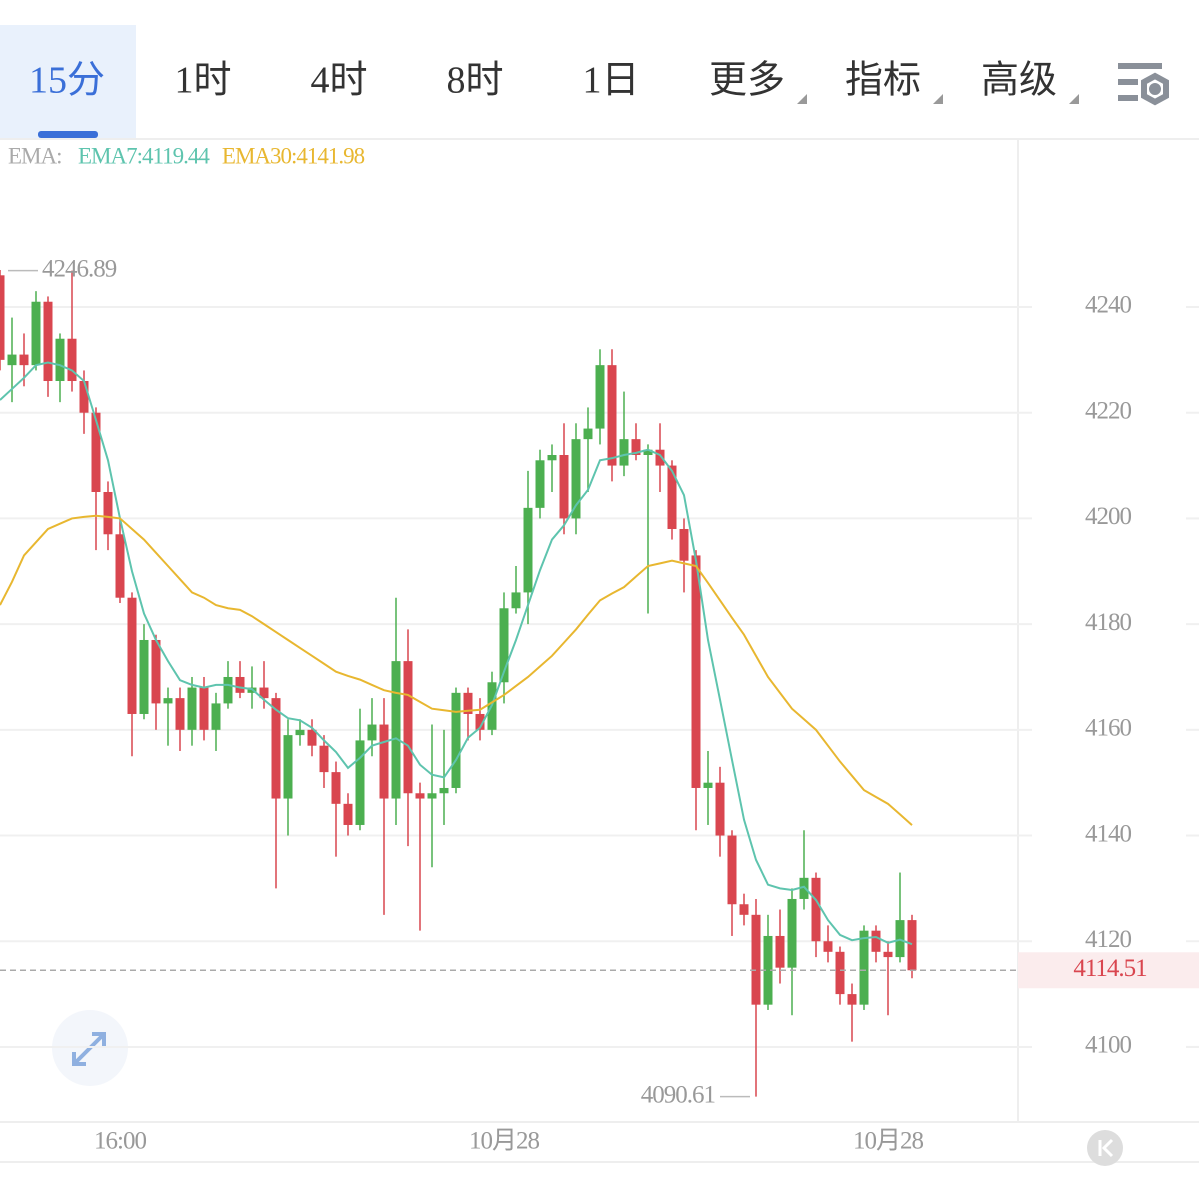 The width and height of the screenshot is (1199, 1178). Describe the element at coordinates (1108, 410) in the screenshot. I see `y-tick-label: 4220` at that location.